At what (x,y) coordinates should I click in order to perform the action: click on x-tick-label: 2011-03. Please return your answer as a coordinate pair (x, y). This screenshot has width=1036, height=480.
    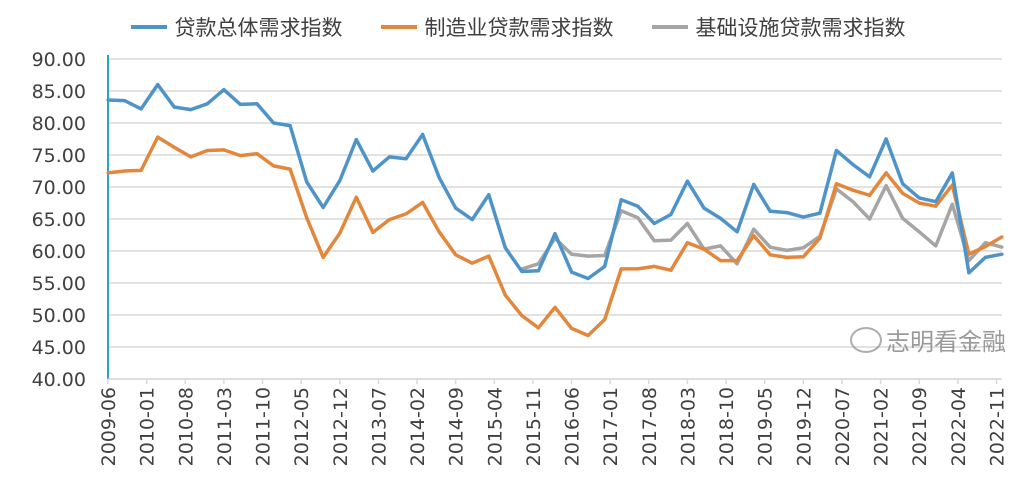
    Looking at the image, I should click on (225, 426).